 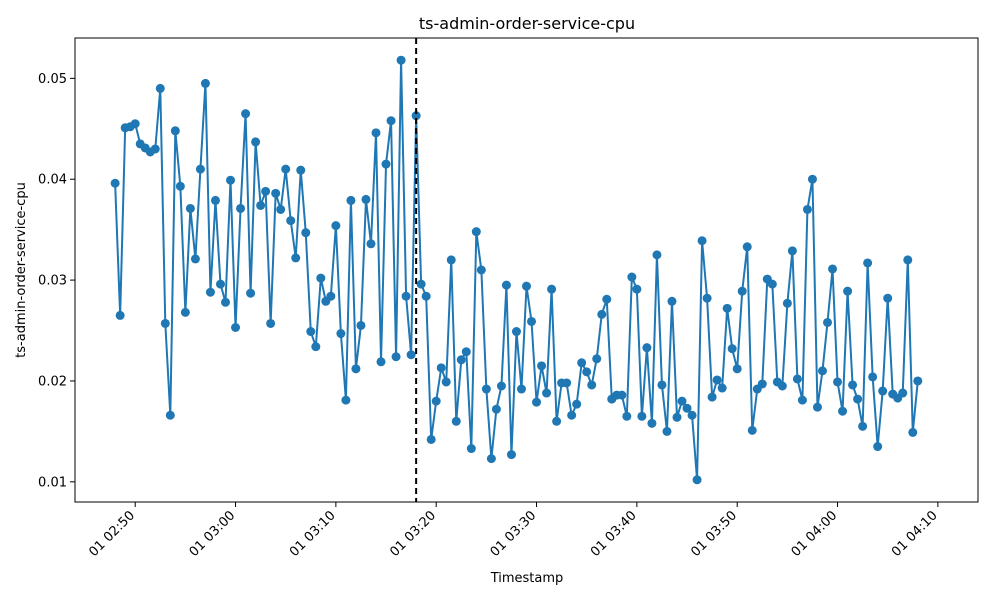 What do you see at coordinates (21, 270) in the screenshot?
I see `y-axis-title: ts-admin-order-service-cpu` at bounding box center [21, 270].